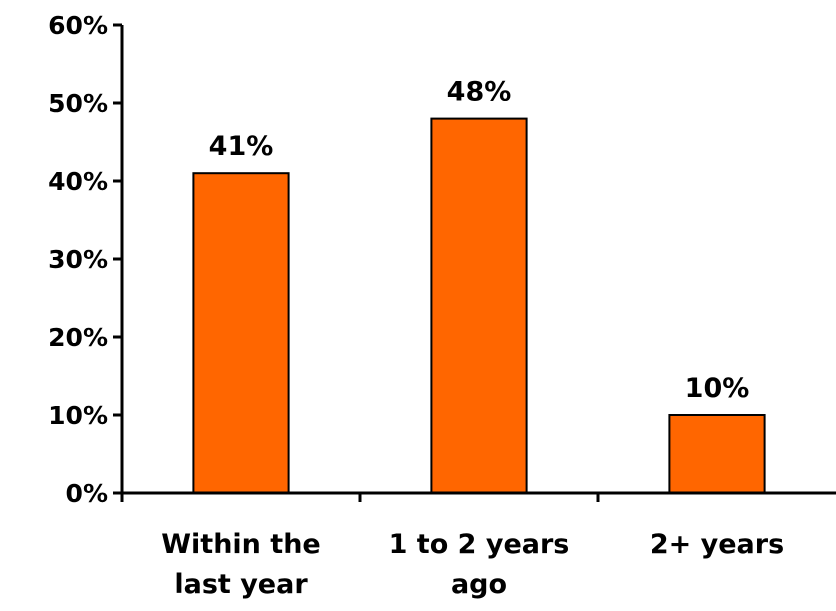  What do you see at coordinates (479, 564) in the screenshot?
I see `category-label-2: 1 to 2 years ago` at bounding box center [479, 564].